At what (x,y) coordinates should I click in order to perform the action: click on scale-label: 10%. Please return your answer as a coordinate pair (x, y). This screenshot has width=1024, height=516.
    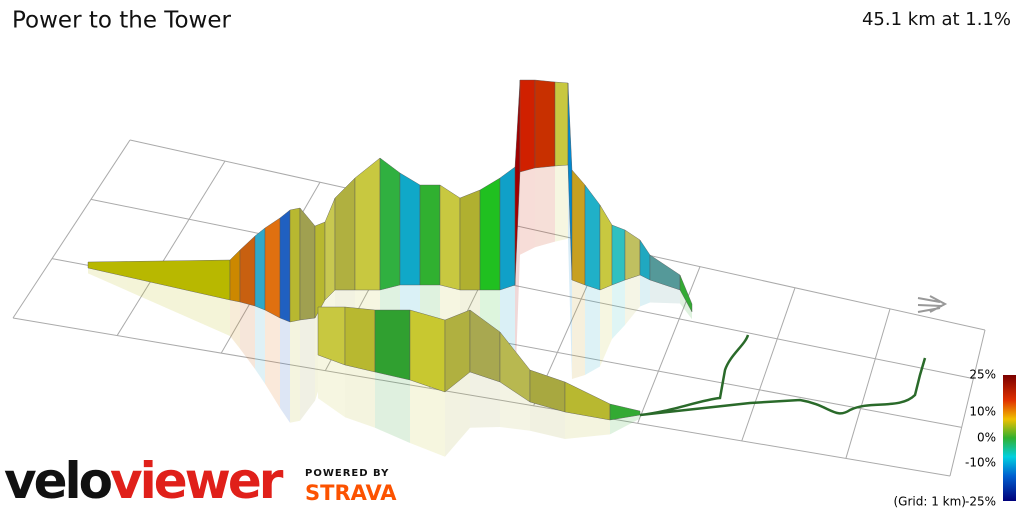
    Looking at the image, I should click on (982, 412).